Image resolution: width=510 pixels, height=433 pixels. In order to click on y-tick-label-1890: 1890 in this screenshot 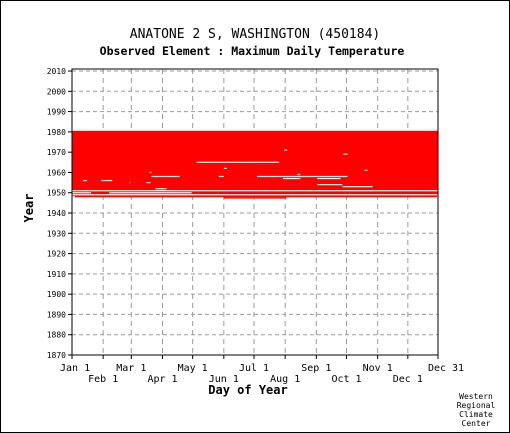, I will do `click(56, 314)`.